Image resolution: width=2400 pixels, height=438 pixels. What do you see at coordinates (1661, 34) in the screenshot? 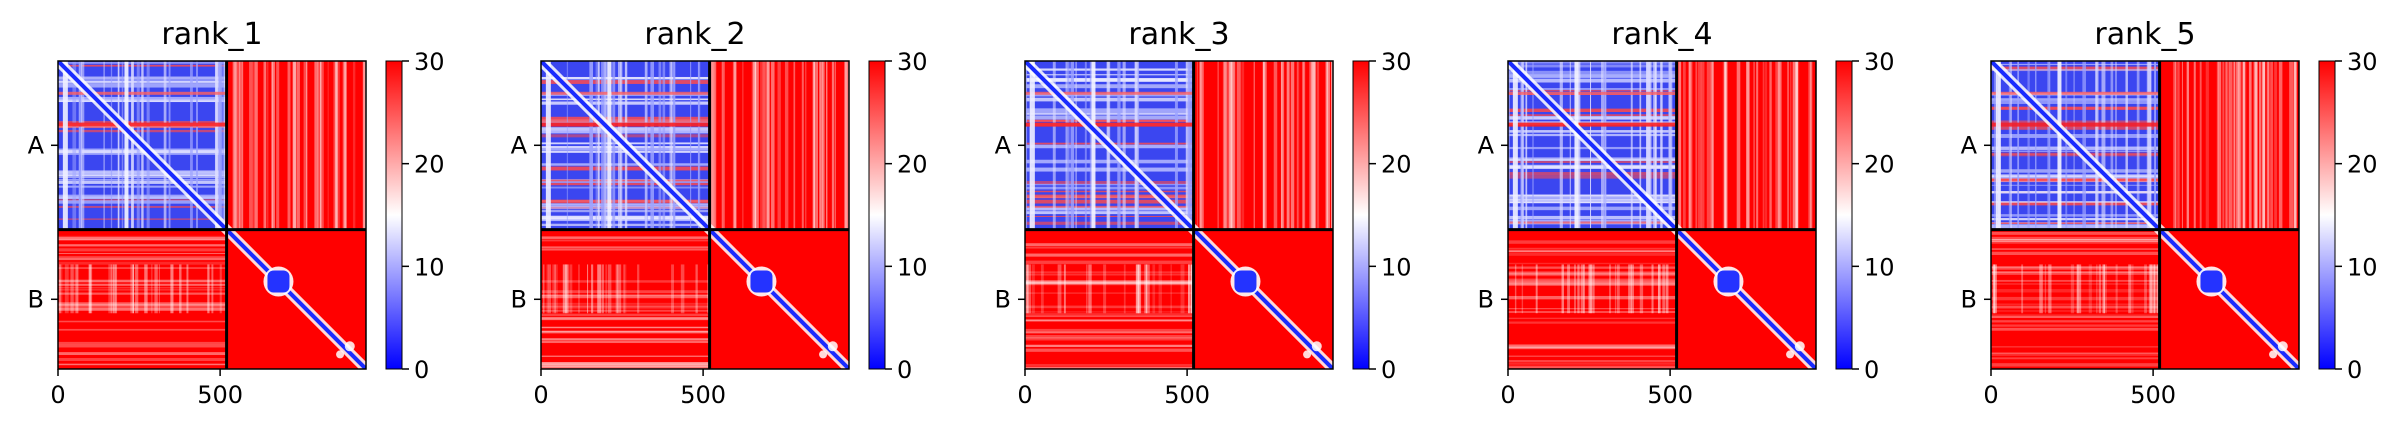
I see `panel-title: rank_4` at bounding box center [1661, 34].